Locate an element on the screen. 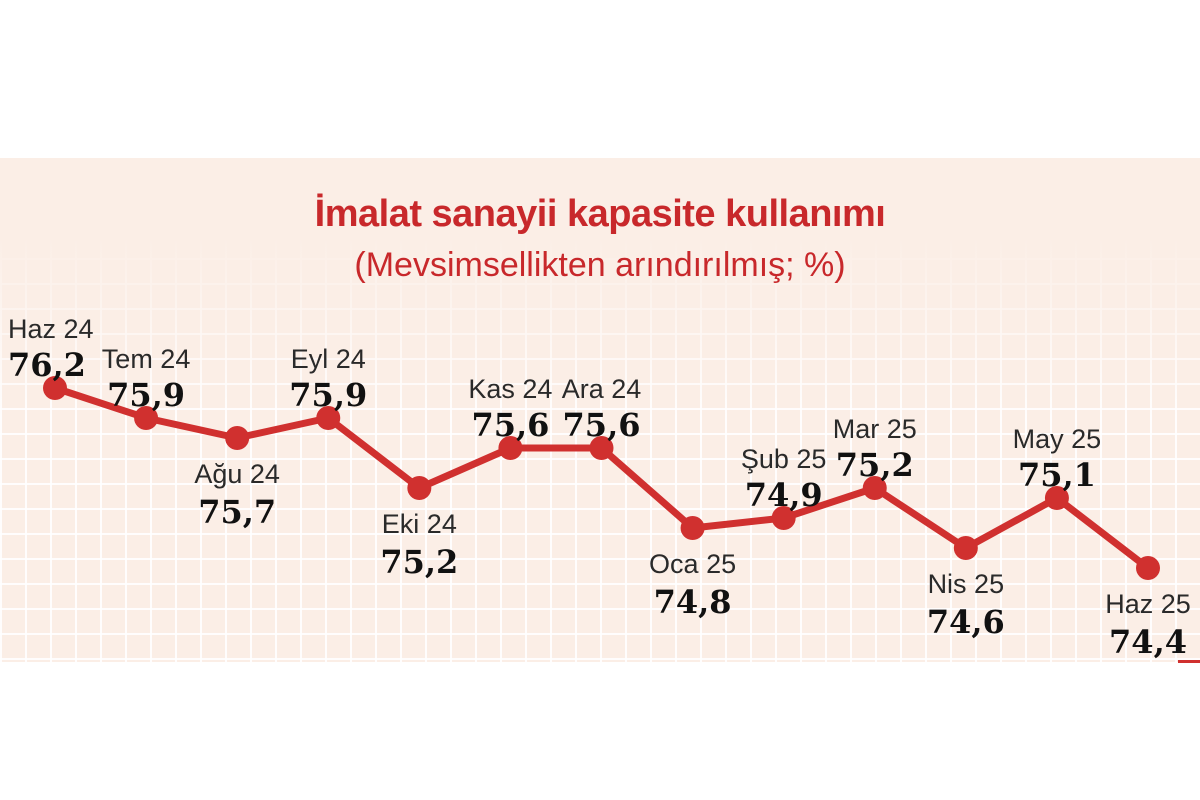 This screenshot has height=800, width=1200. data-label: 74,4 is located at coordinates (1148, 642).